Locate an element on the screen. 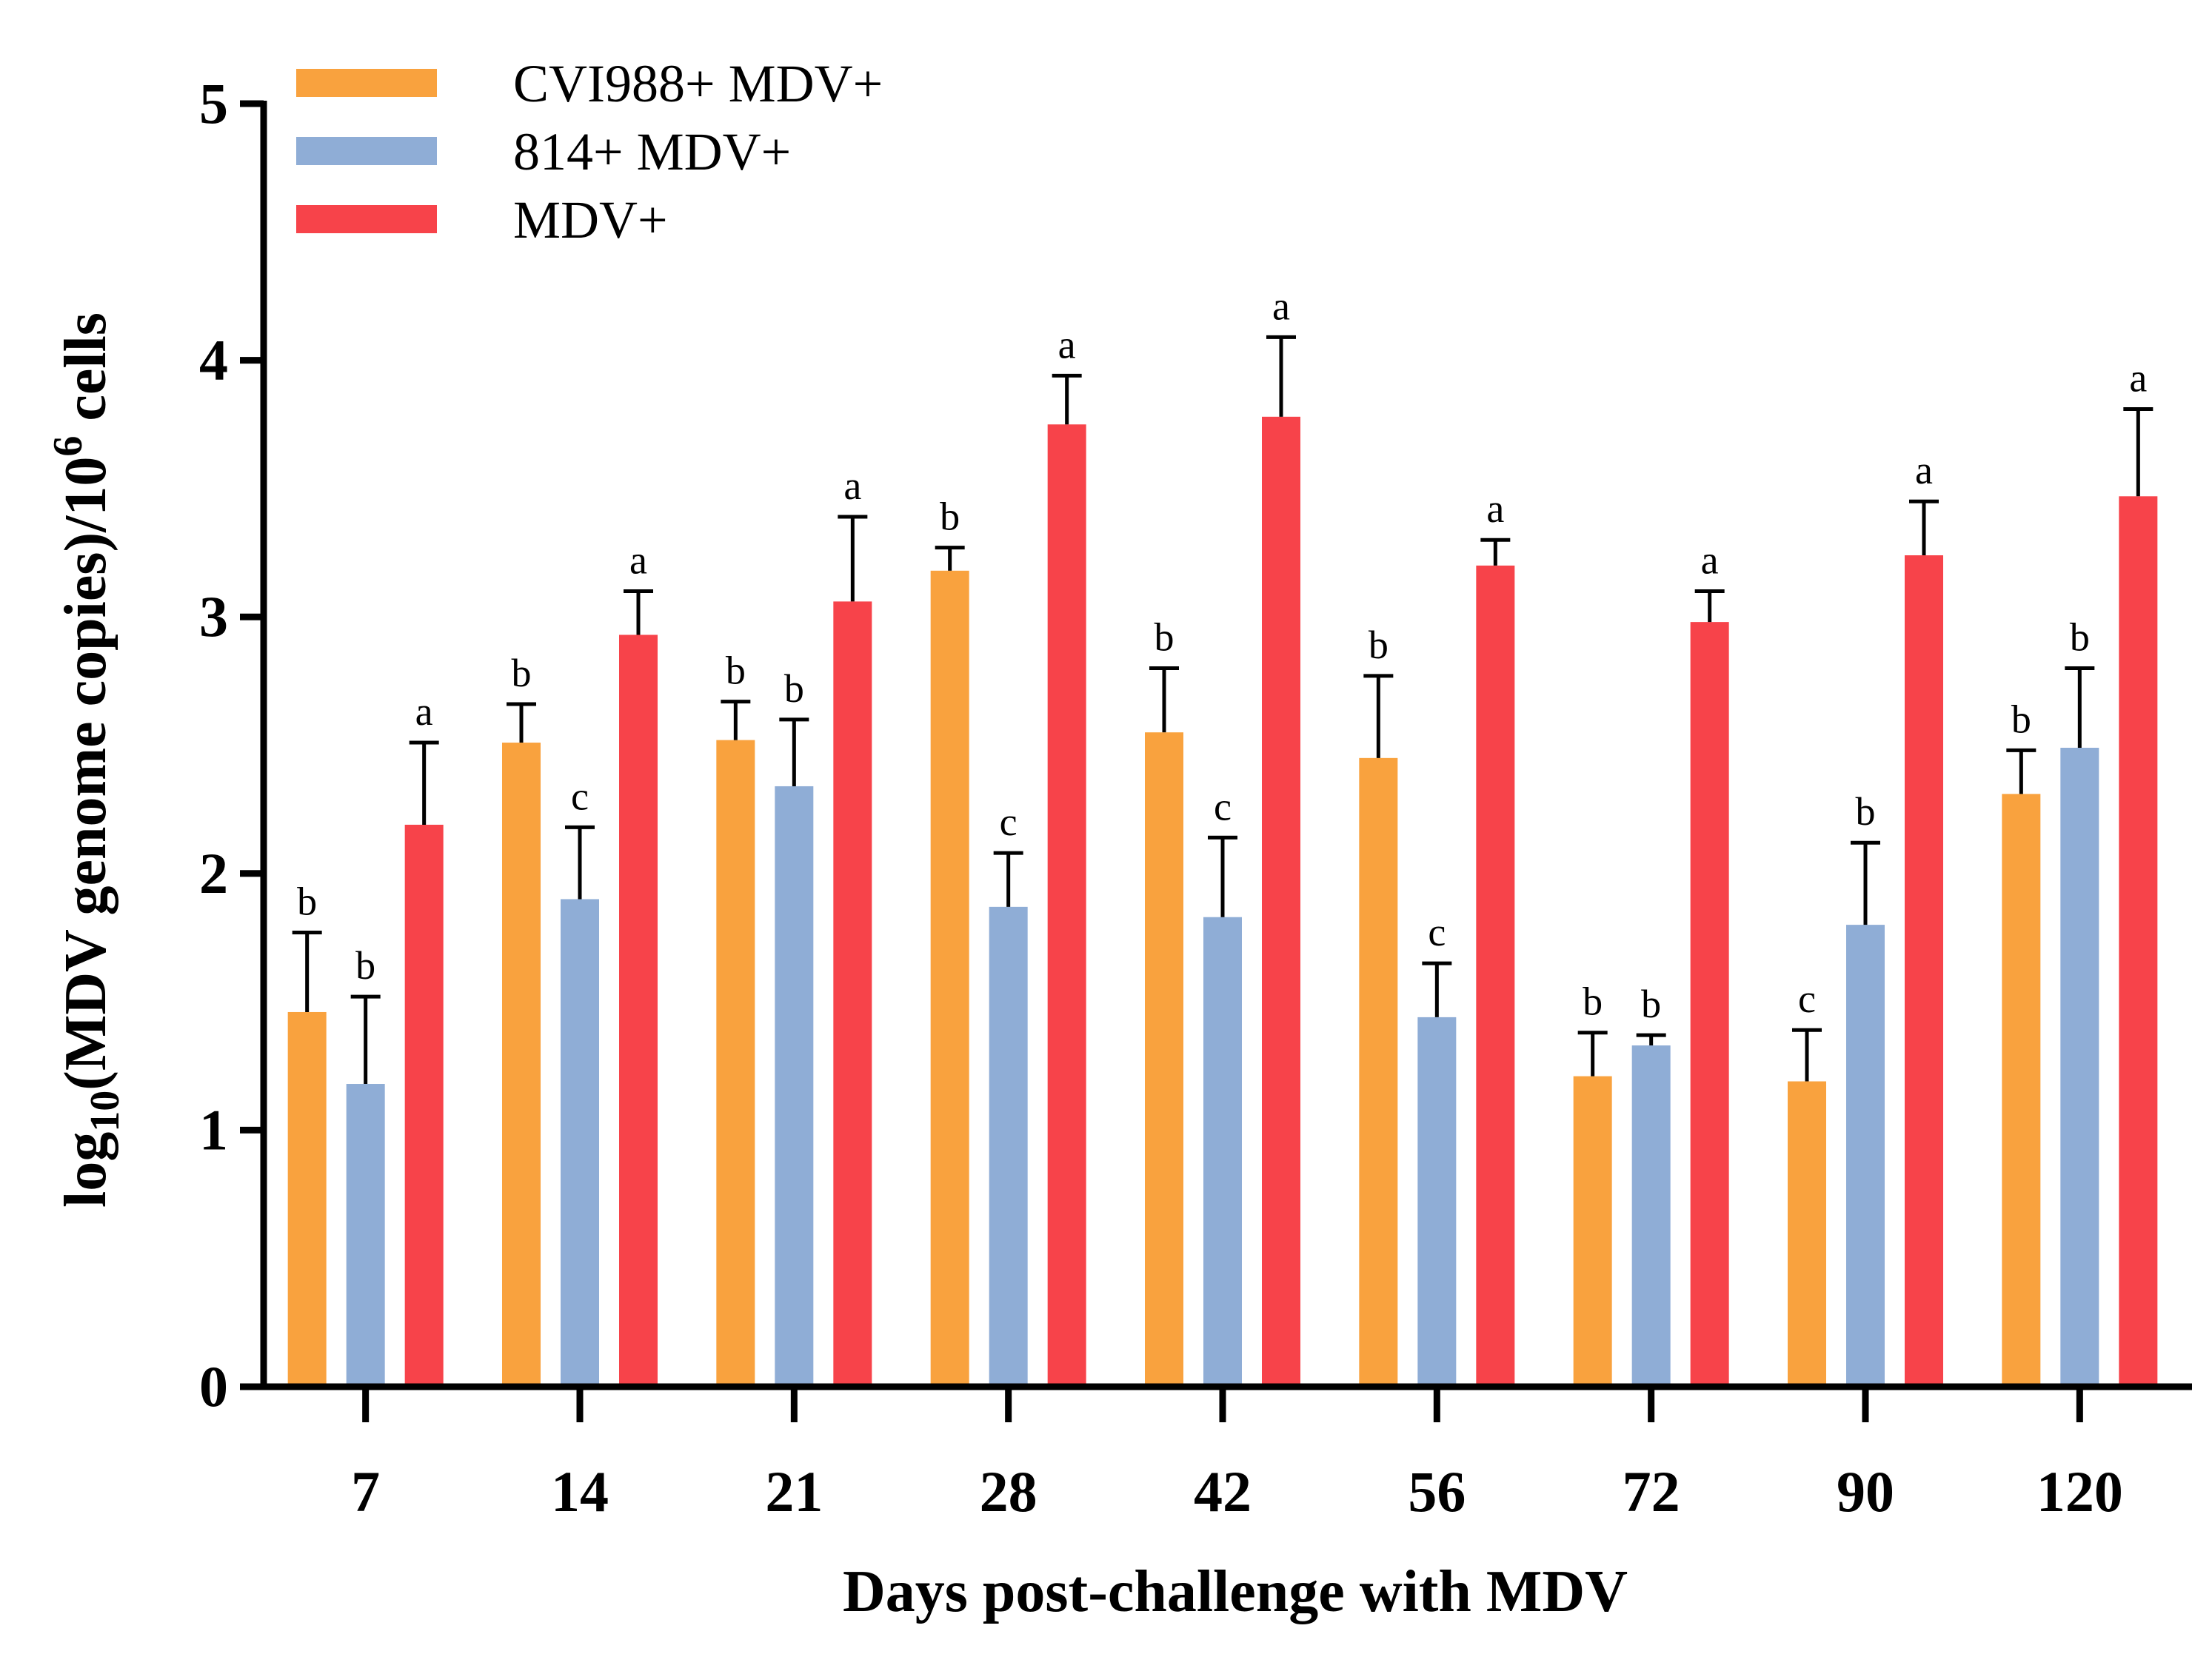  x-axis-title: Days post-challenge with MDV is located at coordinates (1235, 1592).